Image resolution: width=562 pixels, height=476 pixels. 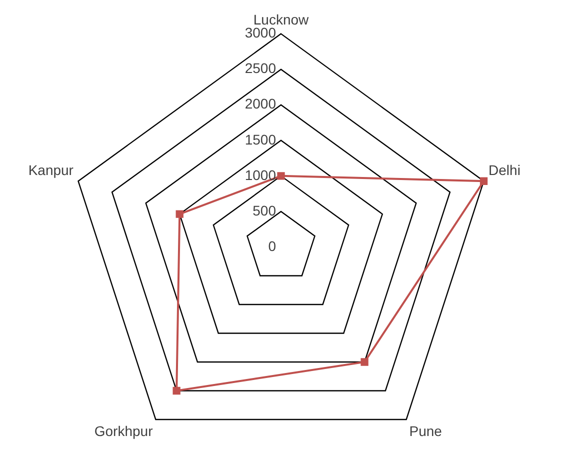 What do you see at coordinates (504, 170) in the screenshot?
I see `spoke-label: Delhi` at bounding box center [504, 170].